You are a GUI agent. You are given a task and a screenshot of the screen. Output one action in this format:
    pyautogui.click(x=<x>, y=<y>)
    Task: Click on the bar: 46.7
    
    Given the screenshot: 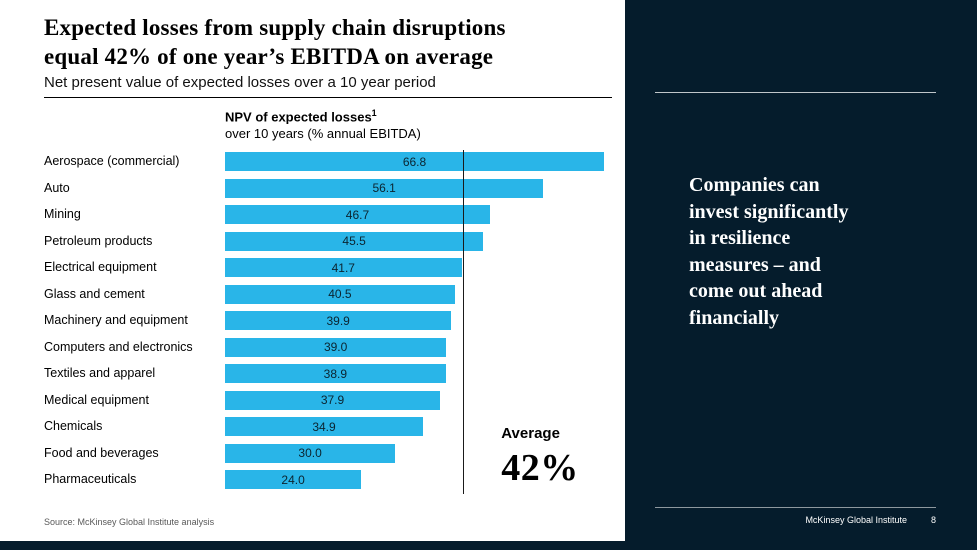 What is the action you would take?
    pyautogui.click(x=357, y=214)
    